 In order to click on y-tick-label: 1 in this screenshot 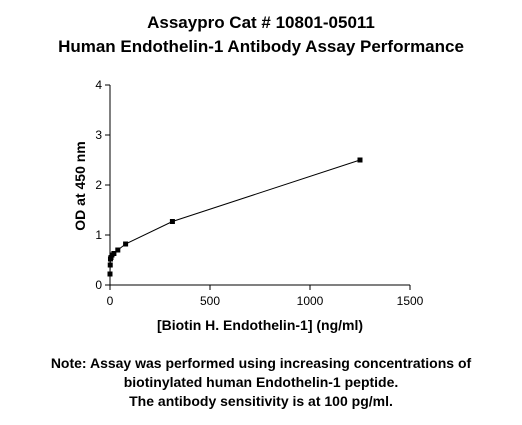, I will do `click(98, 235)`.